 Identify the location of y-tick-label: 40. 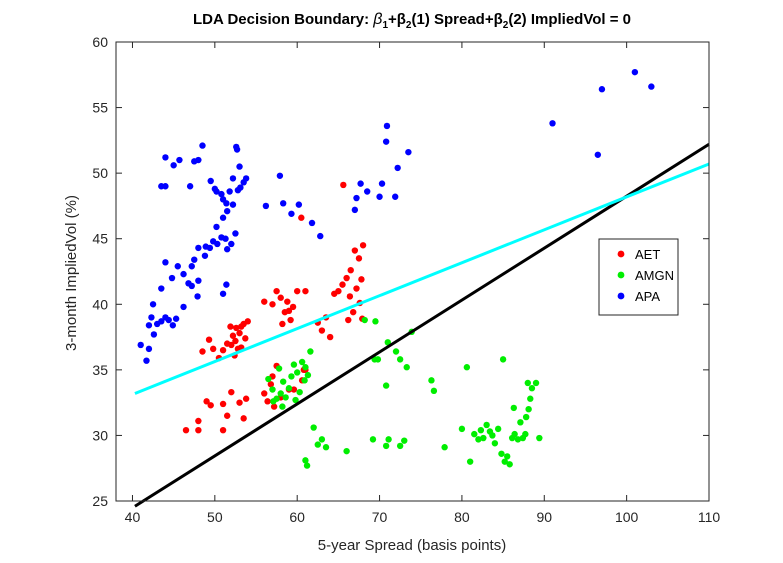
(100, 304).